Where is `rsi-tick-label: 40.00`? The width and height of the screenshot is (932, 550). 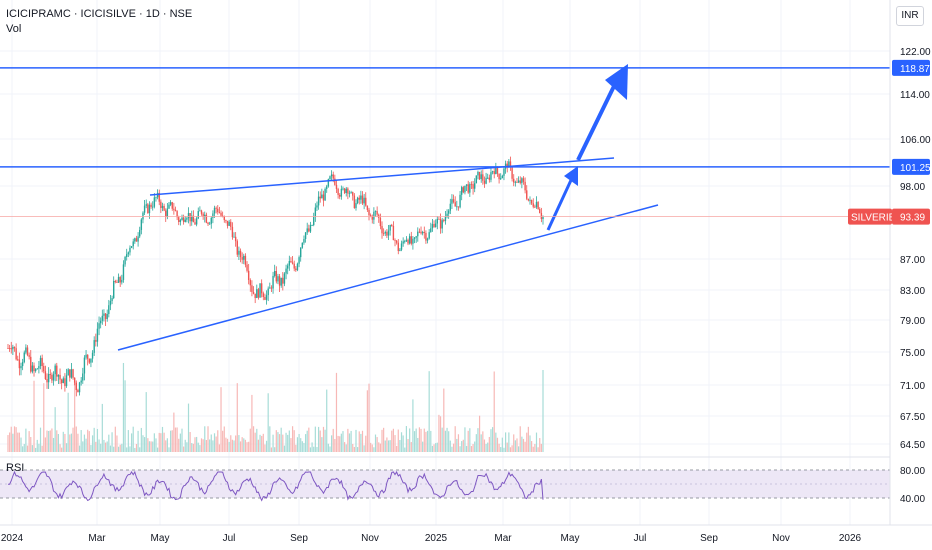
rsi-tick-label: 40.00 is located at coordinates (912, 499).